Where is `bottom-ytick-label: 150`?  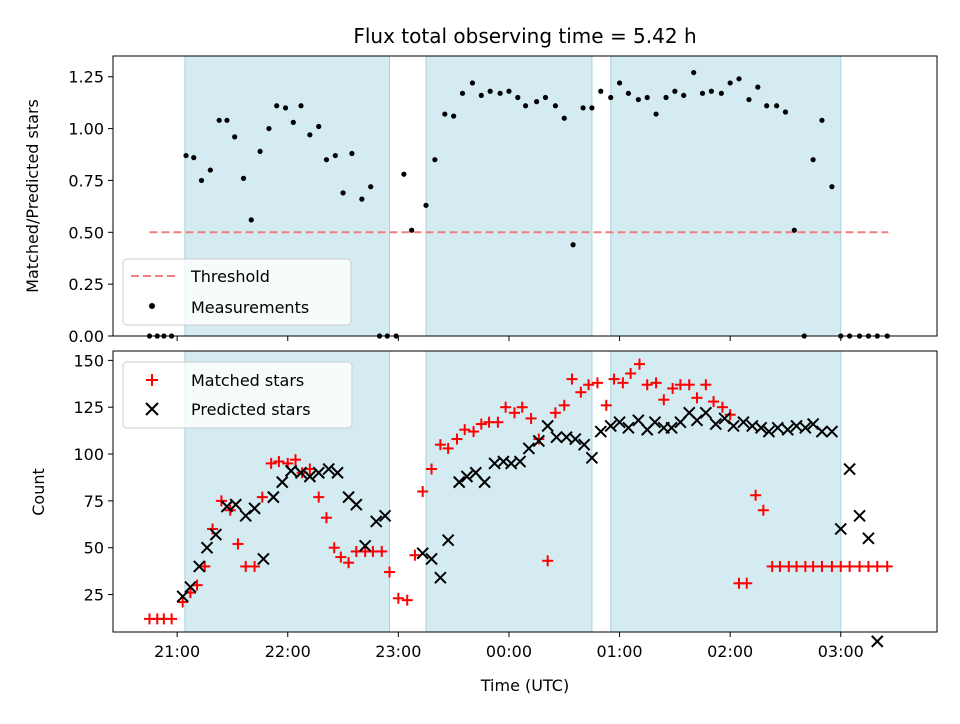 bottom-ytick-label: 150 is located at coordinates (88, 360).